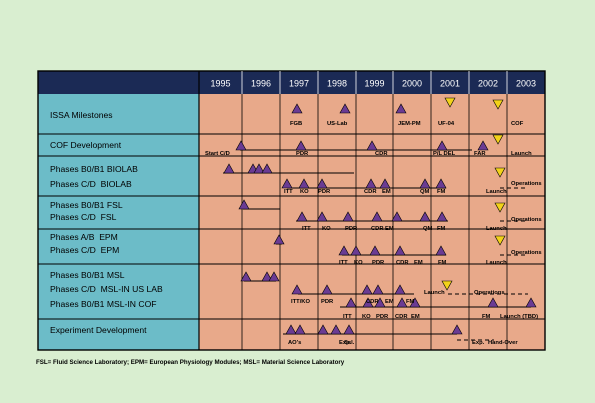 This screenshot has width=595, height=403. Describe the element at coordinates (87, 275) in the screenshot. I see `row-label: Phases B0/B1 MSL` at that location.